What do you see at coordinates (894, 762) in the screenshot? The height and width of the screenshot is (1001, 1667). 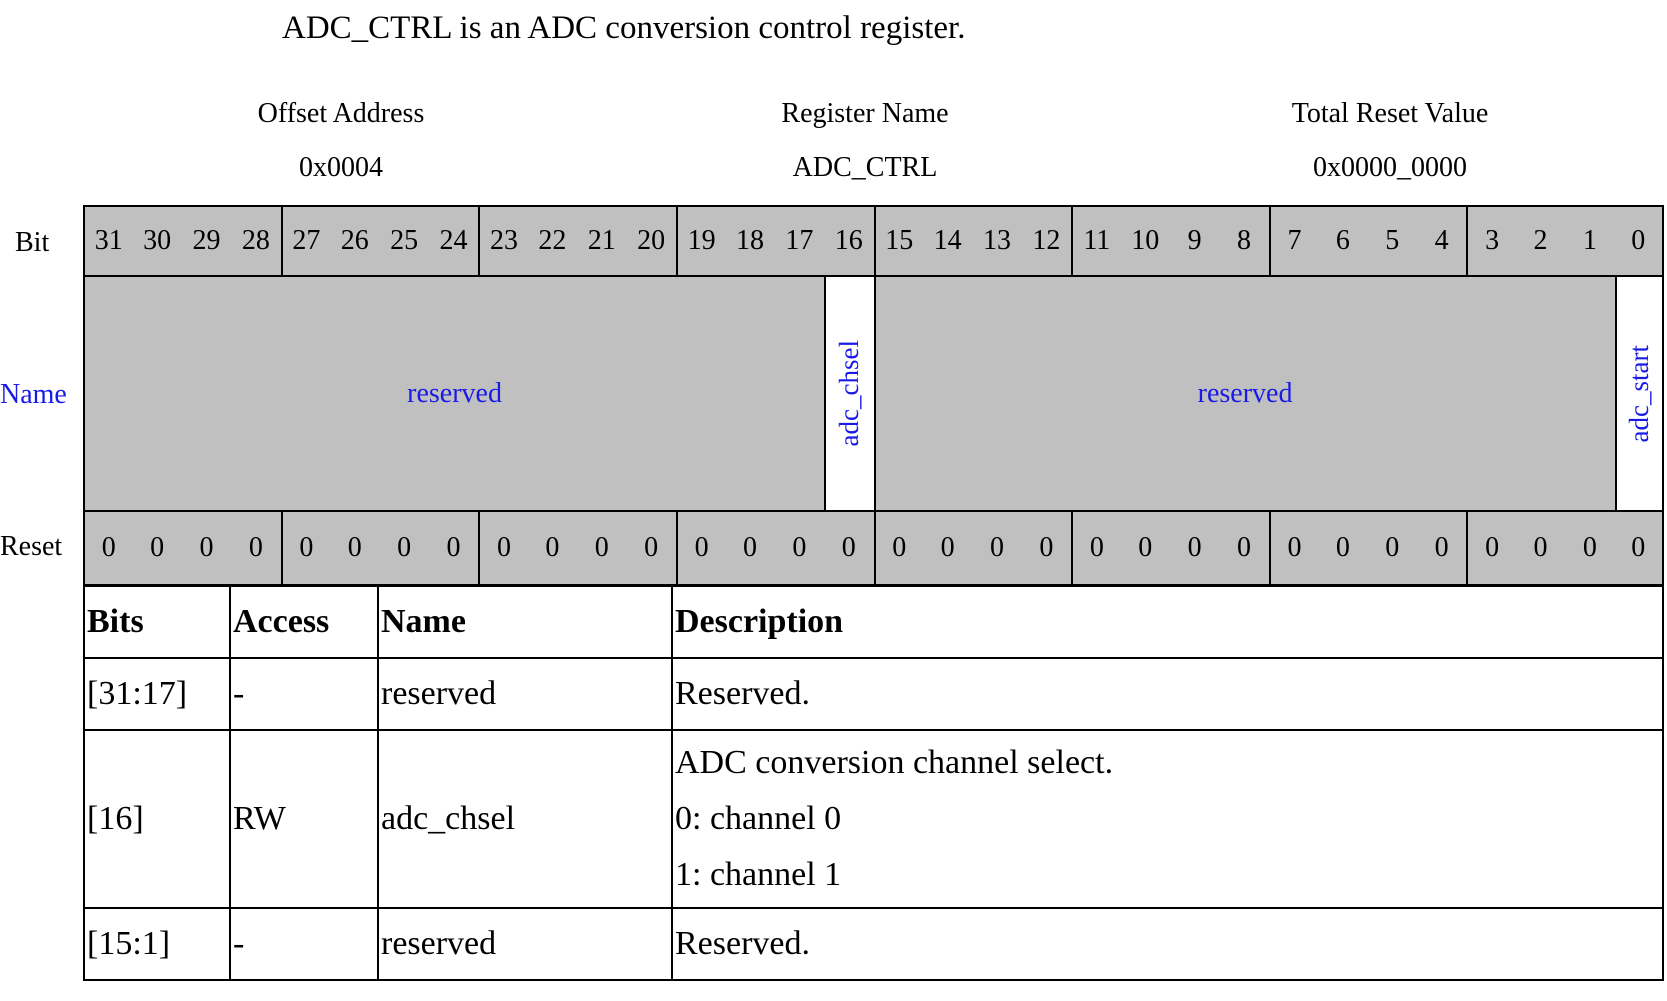 I see `description-line: ADC conversion channel select.` at bounding box center [894, 762].